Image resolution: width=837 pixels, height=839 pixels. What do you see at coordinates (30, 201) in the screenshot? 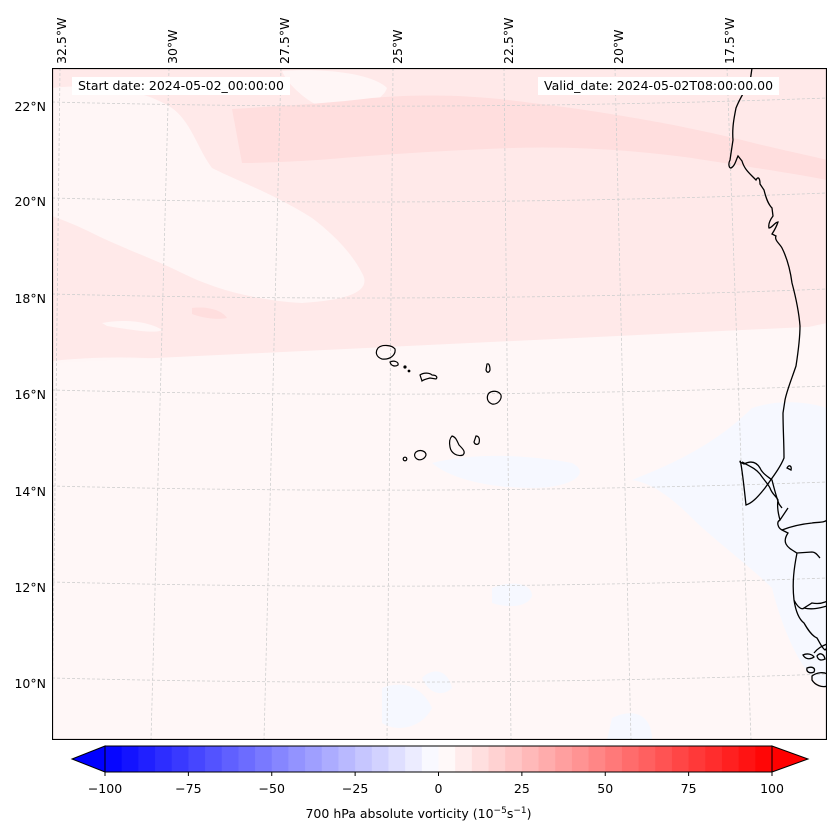
I see `lat-label: 20°N` at bounding box center [30, 201].